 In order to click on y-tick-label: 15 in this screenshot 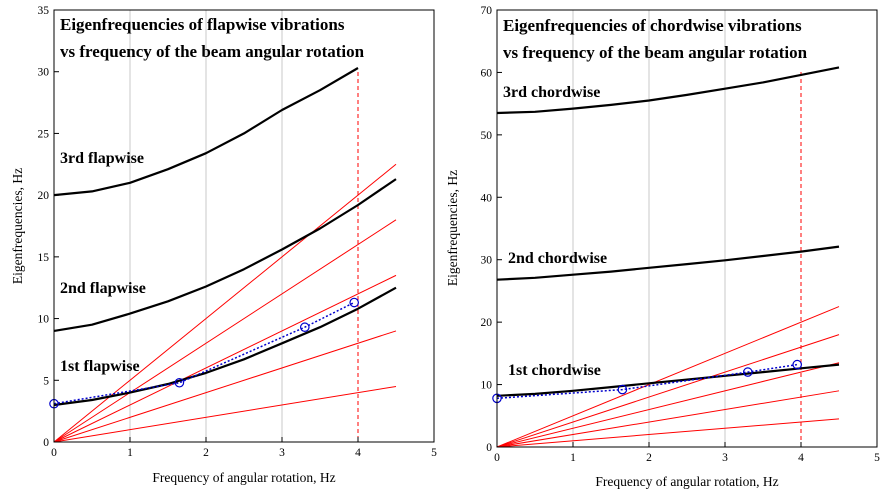, I will do `click(44, 258)`.